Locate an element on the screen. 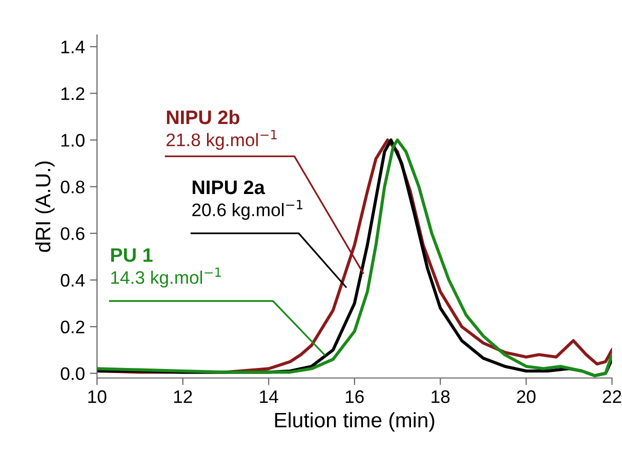  x-tick-label: 22 is located at coordinates (612, 396).